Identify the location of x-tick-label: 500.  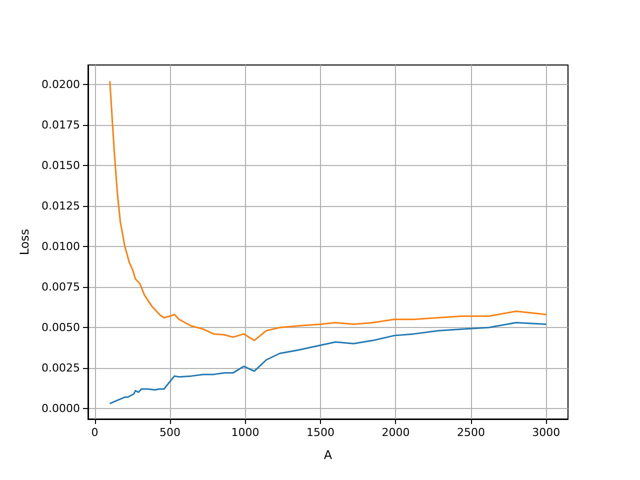
(170, 432).